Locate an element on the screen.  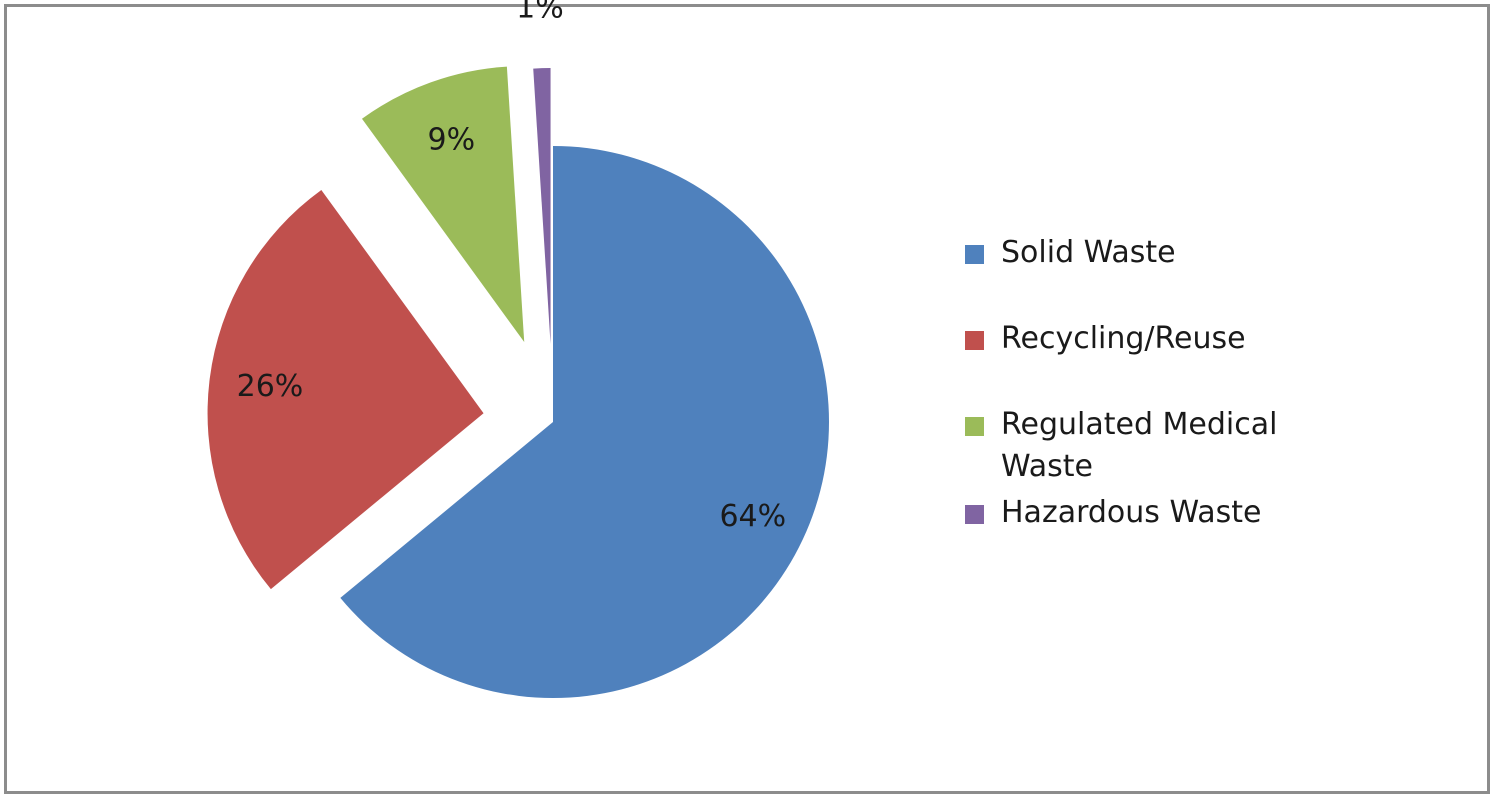
legend-item-hazardous-waste: Hazardous Waste is located at coordinates (1175, 513).